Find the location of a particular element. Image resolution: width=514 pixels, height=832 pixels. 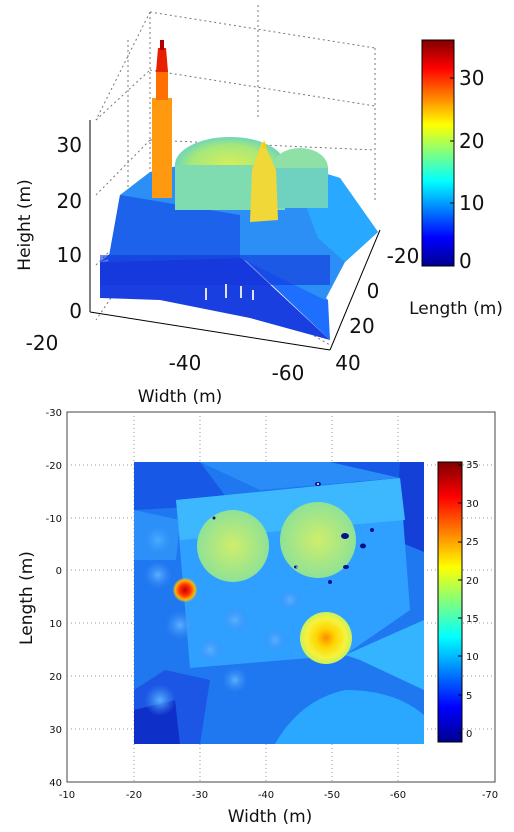

cbar-tick-10: 10 is located at coordinates (471, 203).